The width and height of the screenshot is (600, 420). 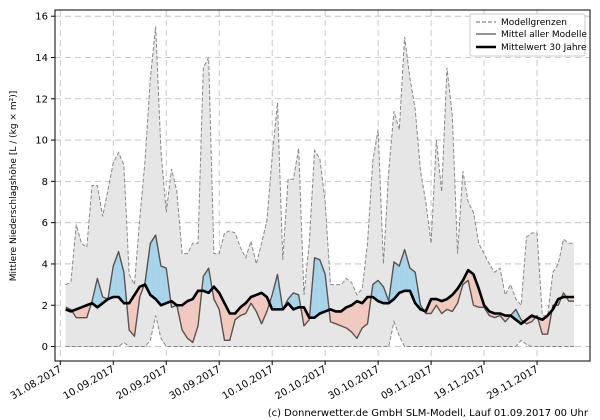 What do you see at coordinates (406, 383) in the screenshot?
I see `x-tick-label-7: 09.11.2017` at bounding box center [406, 383].